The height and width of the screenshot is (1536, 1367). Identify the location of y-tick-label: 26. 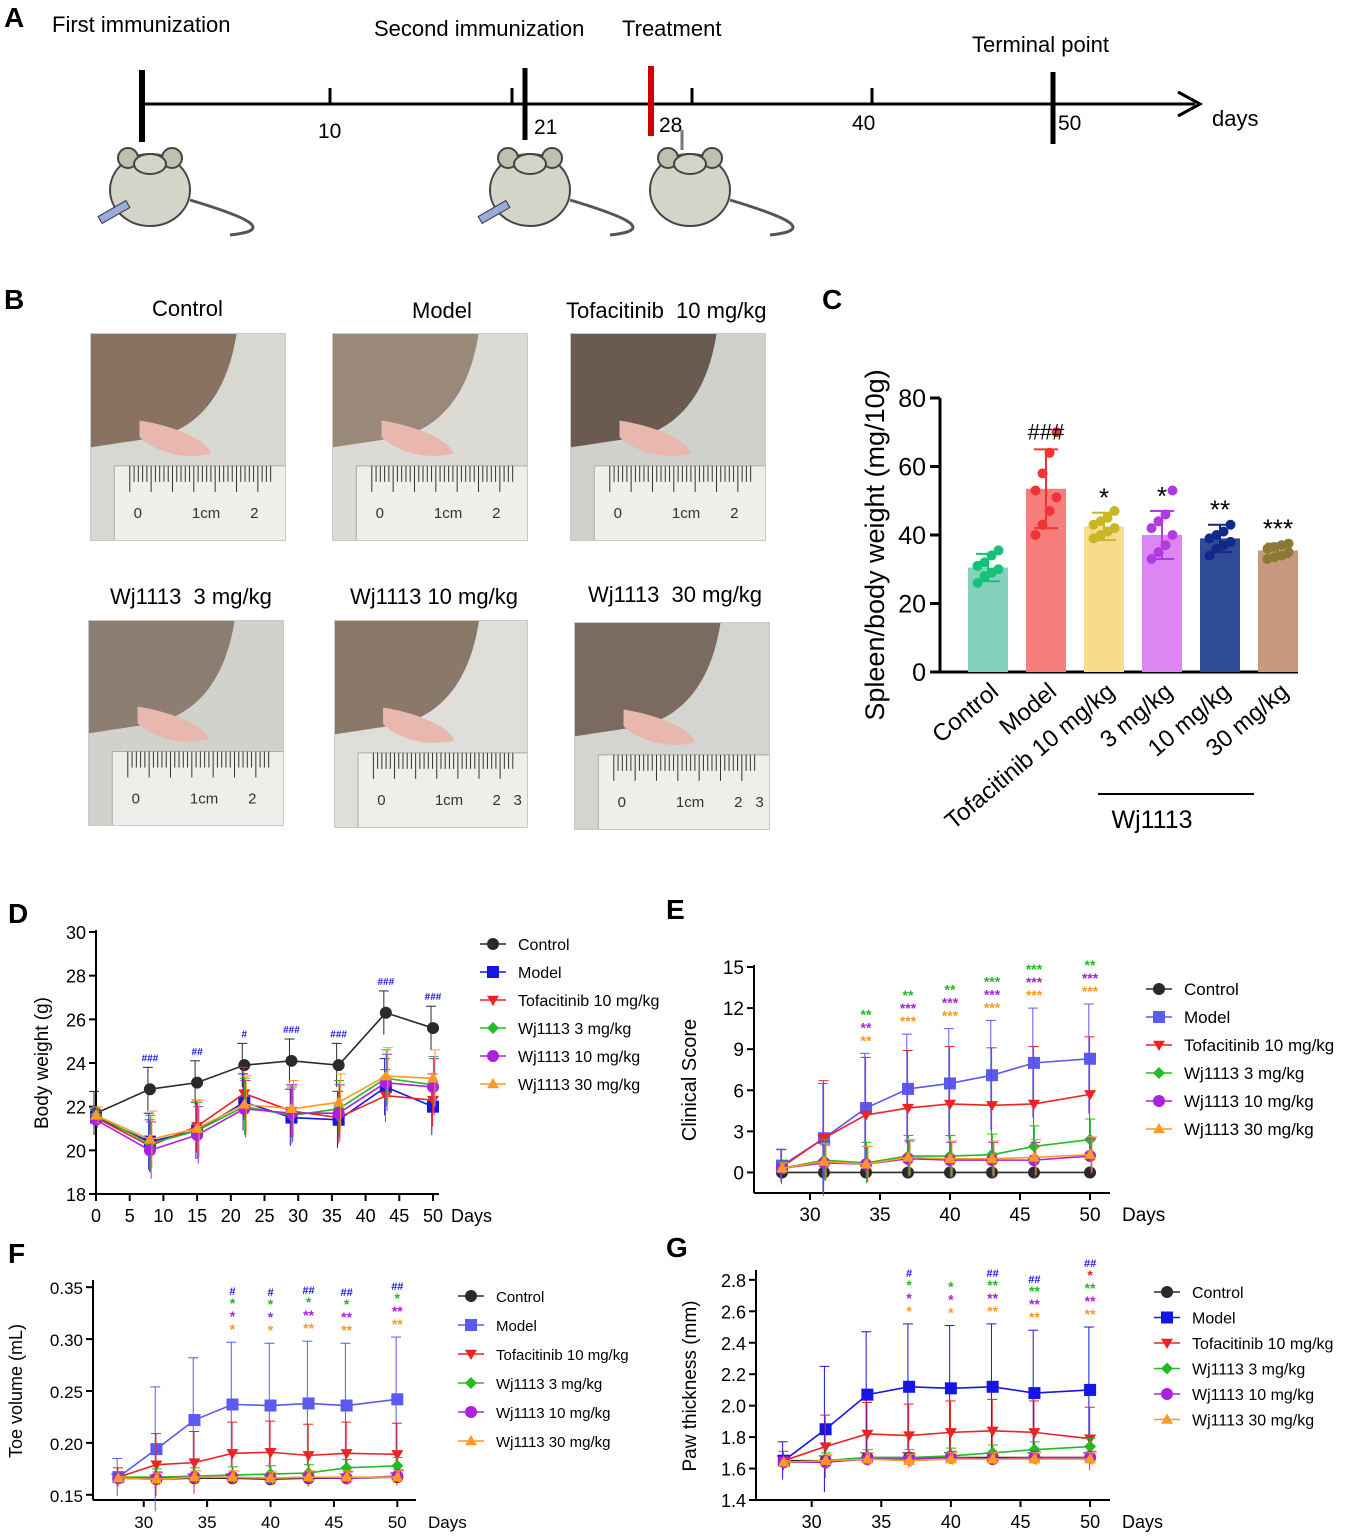
(76, 1020).